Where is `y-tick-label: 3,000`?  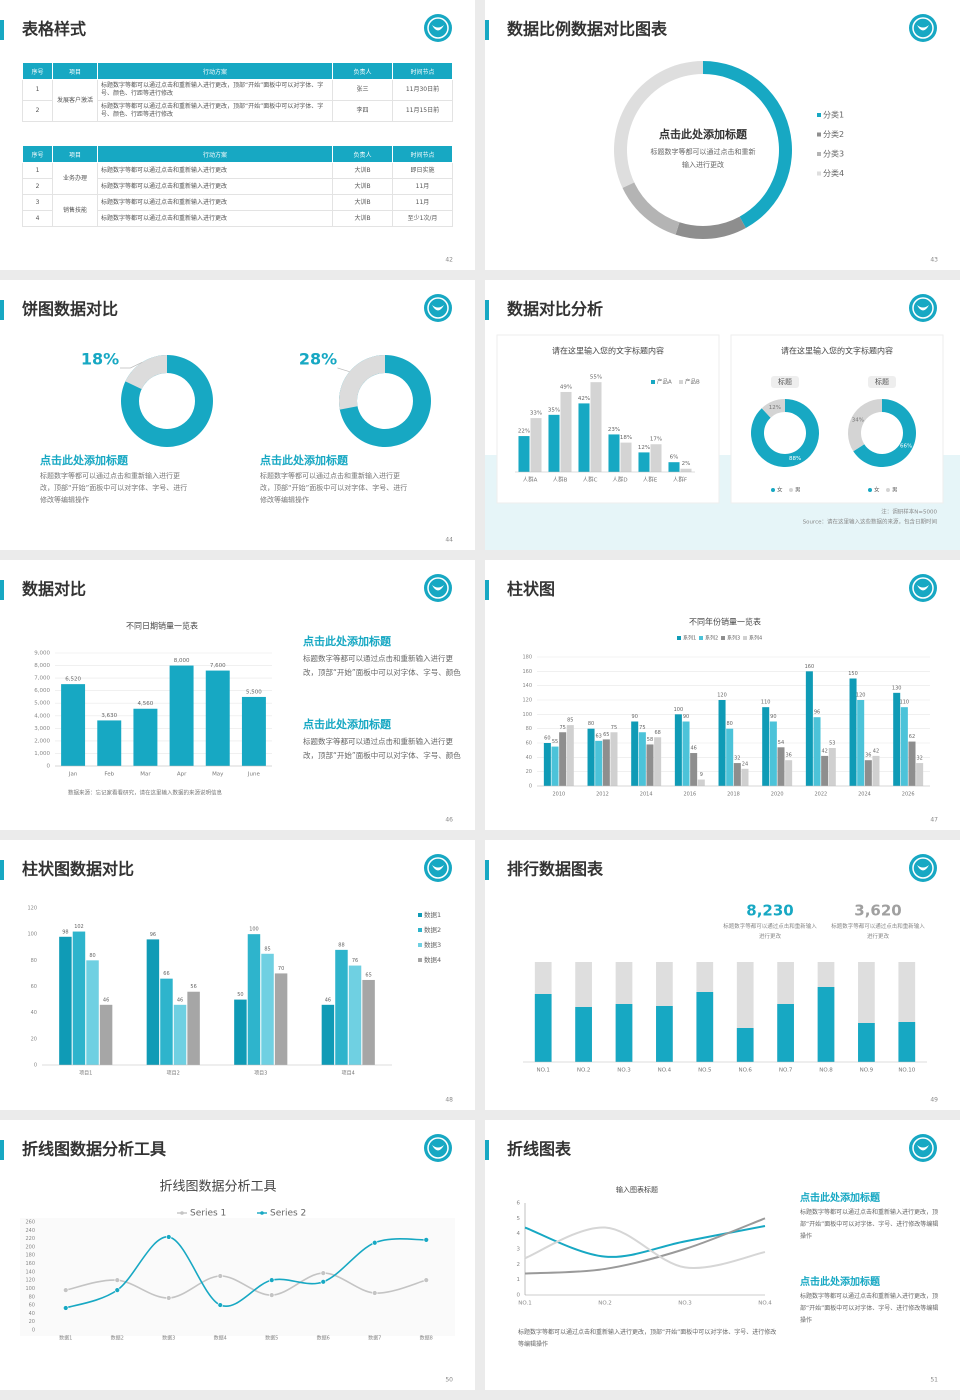 y-tick-label: 3,000 is located at coordinates (42, 729).